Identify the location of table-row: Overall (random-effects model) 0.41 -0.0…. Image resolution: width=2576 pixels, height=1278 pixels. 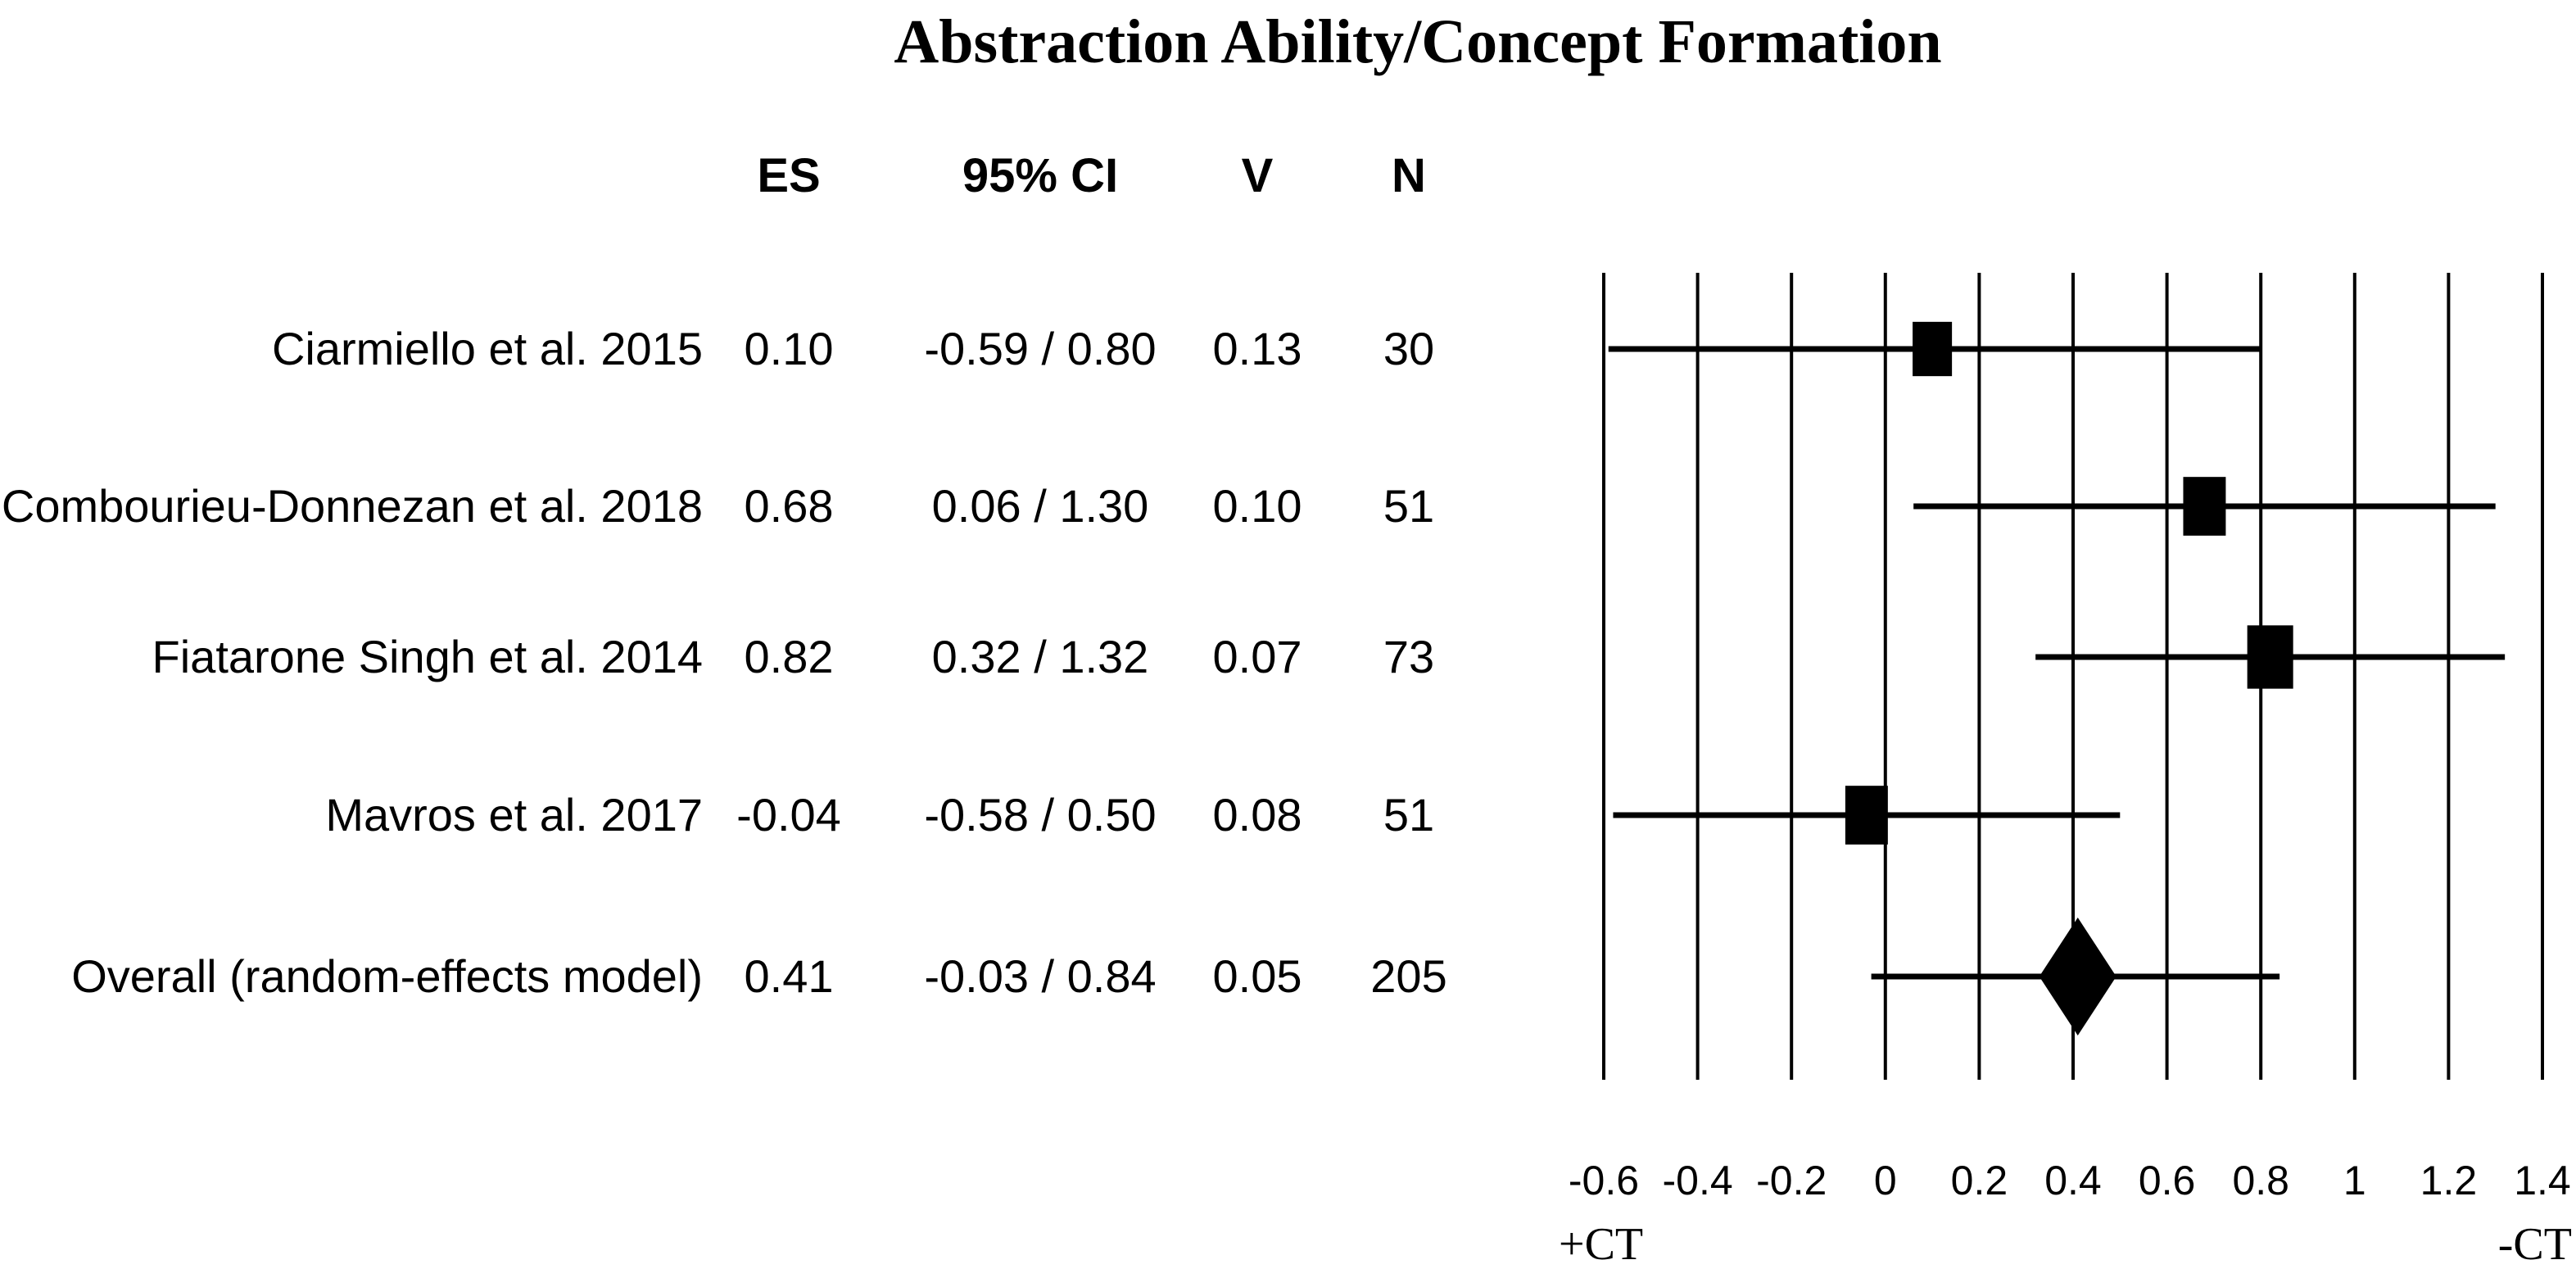
(757, 977).